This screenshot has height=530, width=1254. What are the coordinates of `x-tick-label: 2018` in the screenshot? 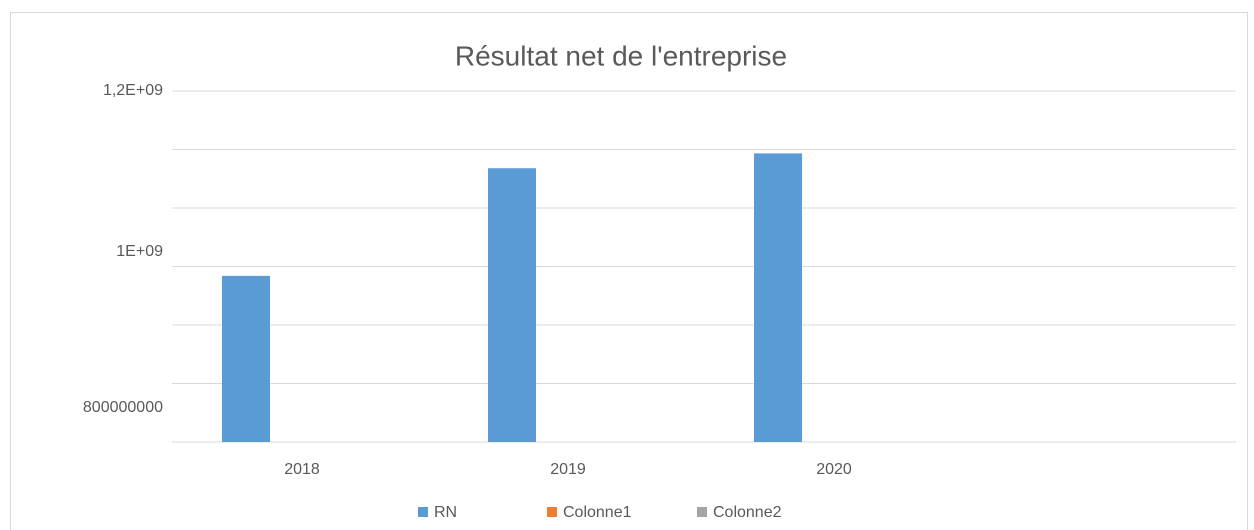 It's located at (302, 469).